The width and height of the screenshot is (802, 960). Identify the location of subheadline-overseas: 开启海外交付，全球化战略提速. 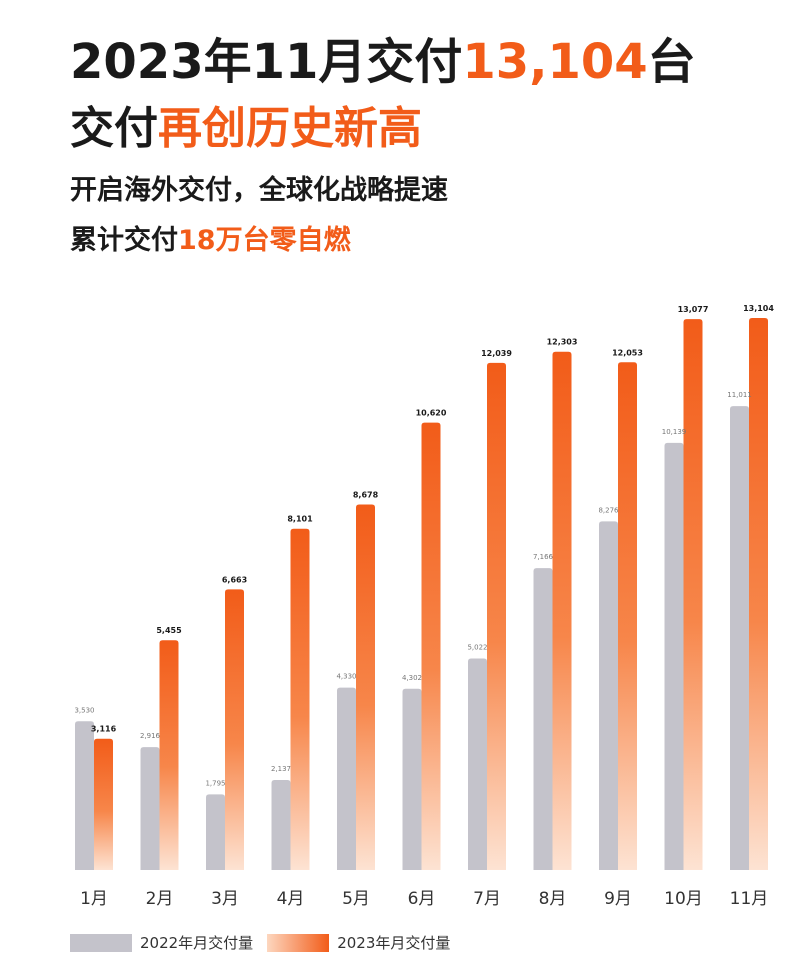
(259, 190).